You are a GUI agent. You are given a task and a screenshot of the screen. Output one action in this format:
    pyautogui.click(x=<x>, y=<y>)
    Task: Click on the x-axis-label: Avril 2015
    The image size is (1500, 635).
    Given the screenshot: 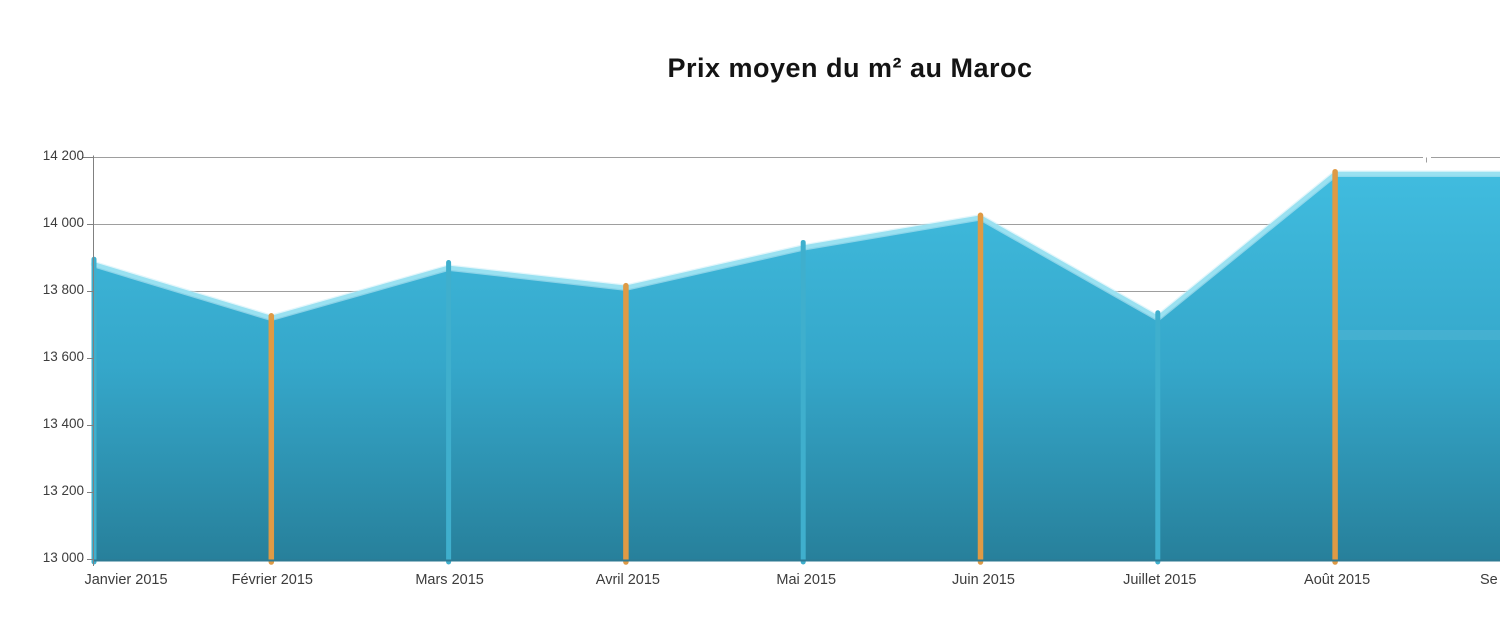 What is the action you would take?
    pyautogui.click(x=628, y=580)
    